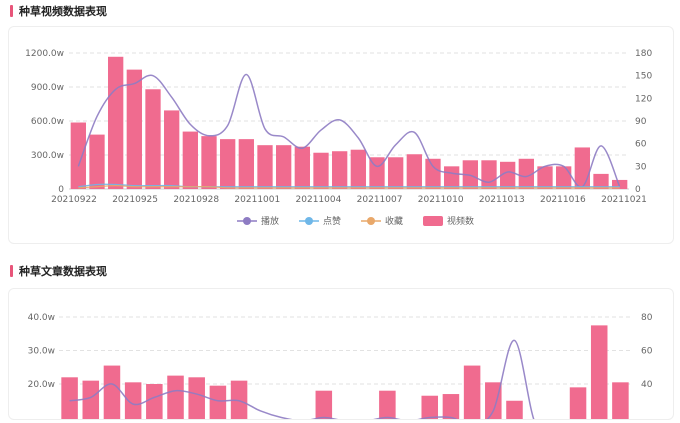  Describe the element at coordinates (647, 385) in the screenshot. I see `right-axis-tick-label: 40` at that location.